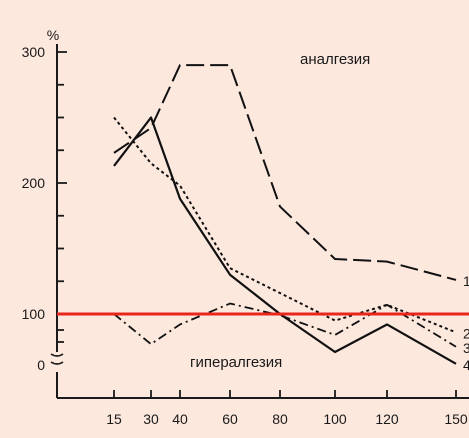 Image resolution: width=469 pixels, height=438 pixels. Describe the element at coordinates (180, 419) in the screenshot. I see `x-tick-label: 40` at that location.